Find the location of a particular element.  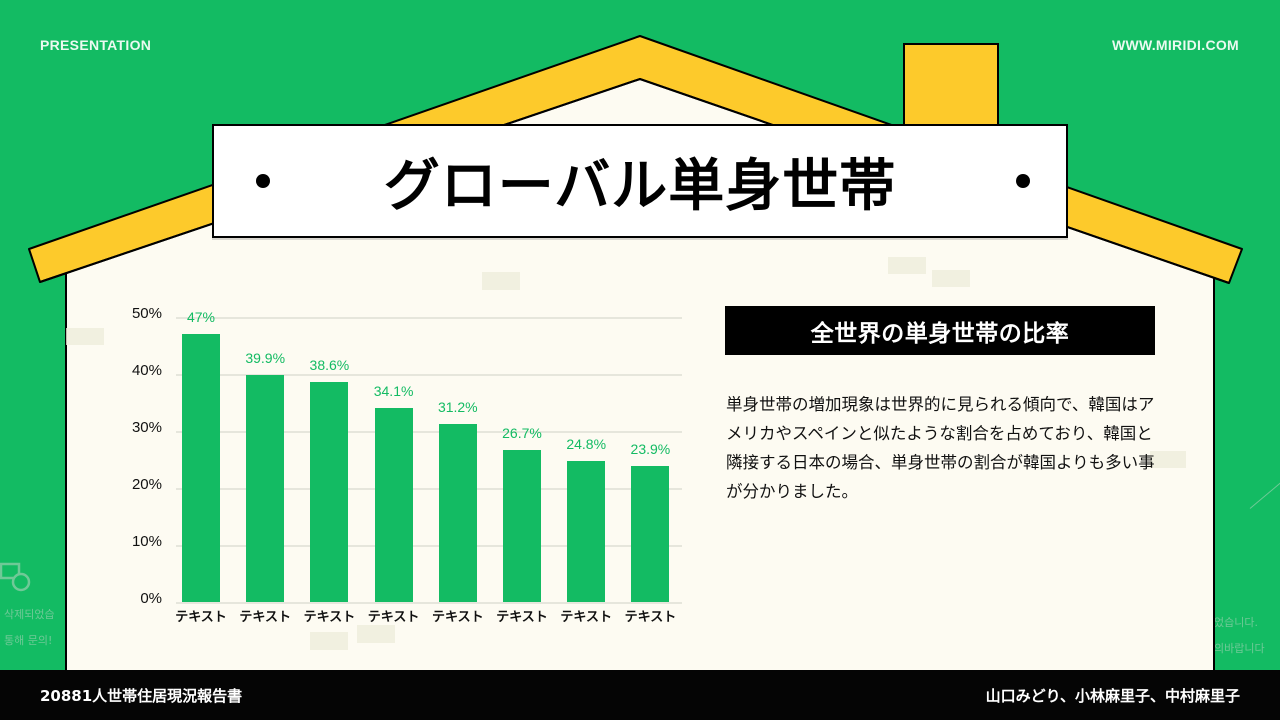

bar-value-label: 23.9% is located at coordinates (650, 448).